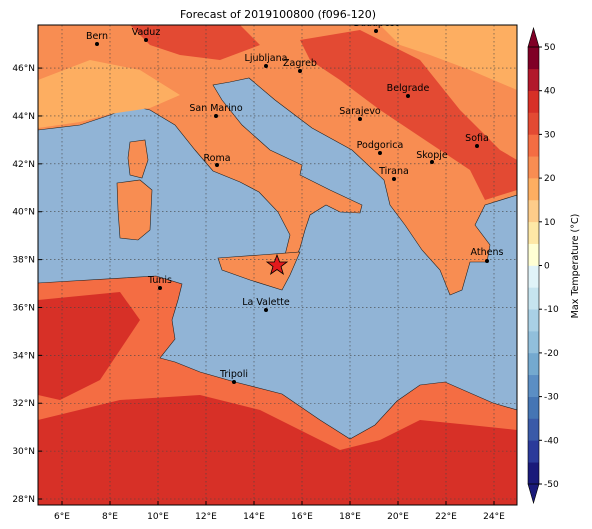 Image resolution: width=592 pixels, height=529 pixels. Describe the element at coordinates (550, 223) in the screenshot. I see `colorbar-tick-label: 10` at that location.